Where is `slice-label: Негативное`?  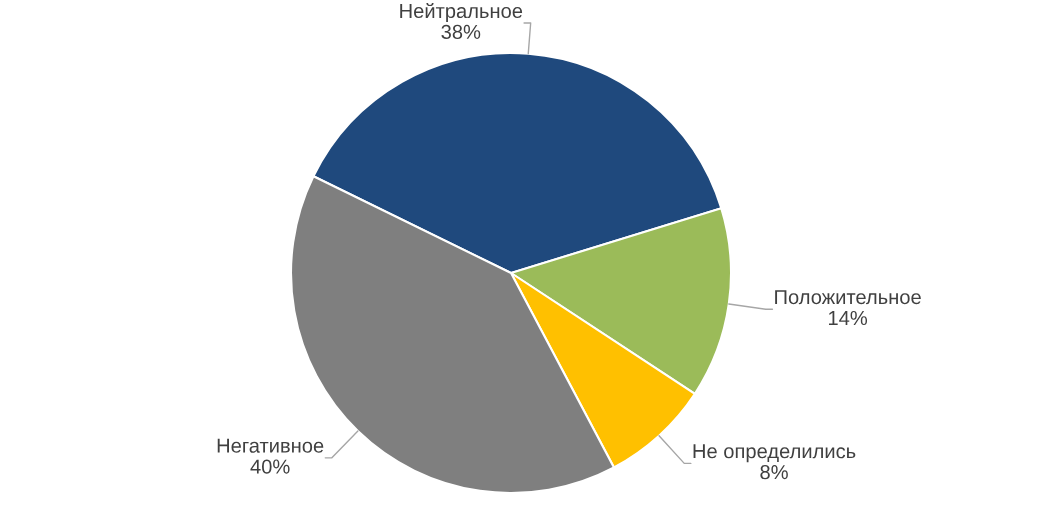
slice-label: Негативное is located at coordinates (270, 445).